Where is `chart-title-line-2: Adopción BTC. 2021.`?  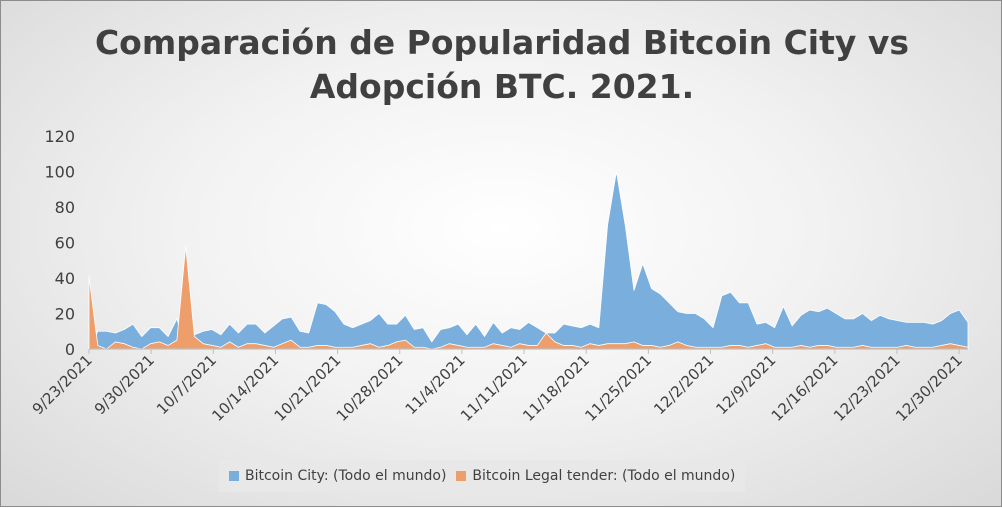
chart-title-line-2: Adopción BTC. 2021. is located at coordinates (502, 86).